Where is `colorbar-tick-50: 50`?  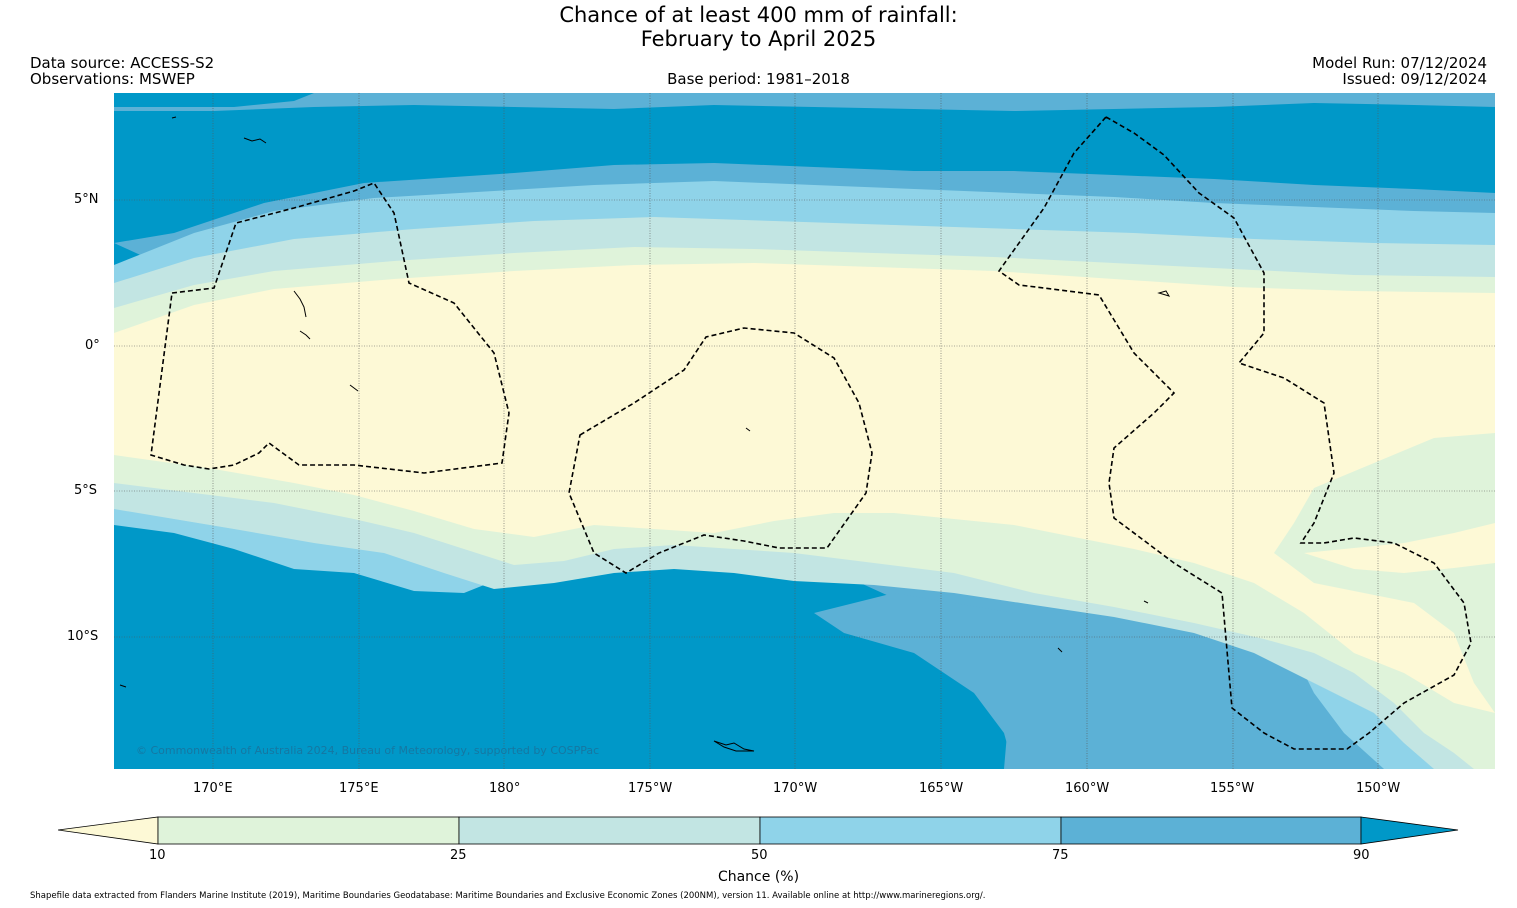
colorbar-tick-50: 50 is located at coordinates (759, 855).